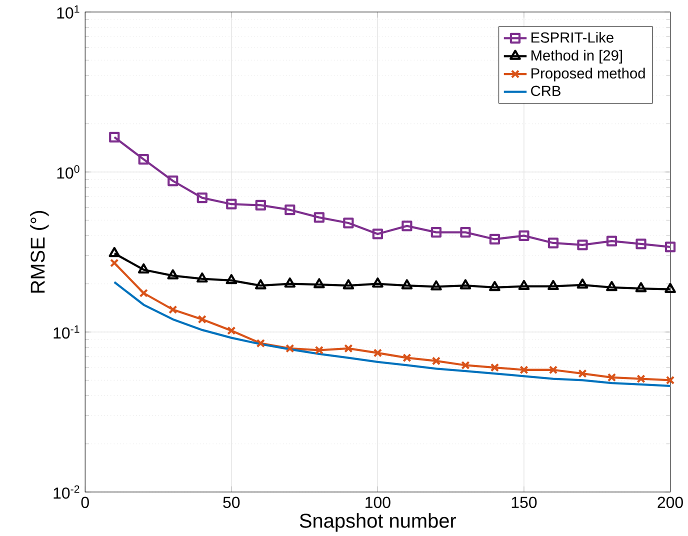  I want to click on x-axis-title: Snapshot number, so click(378, 522).